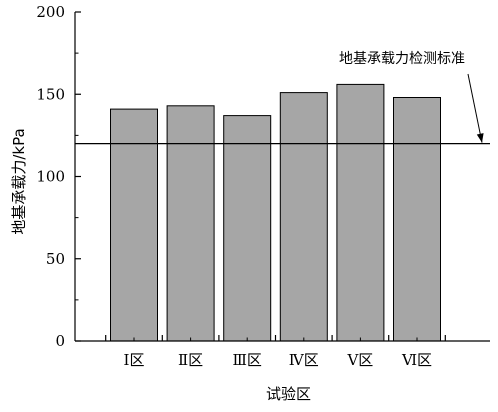  What do you see at coordinates (246, 360) in the screenshot?
I see `x-tick-label: Ⅲ区` at bounding box center [246, 360].